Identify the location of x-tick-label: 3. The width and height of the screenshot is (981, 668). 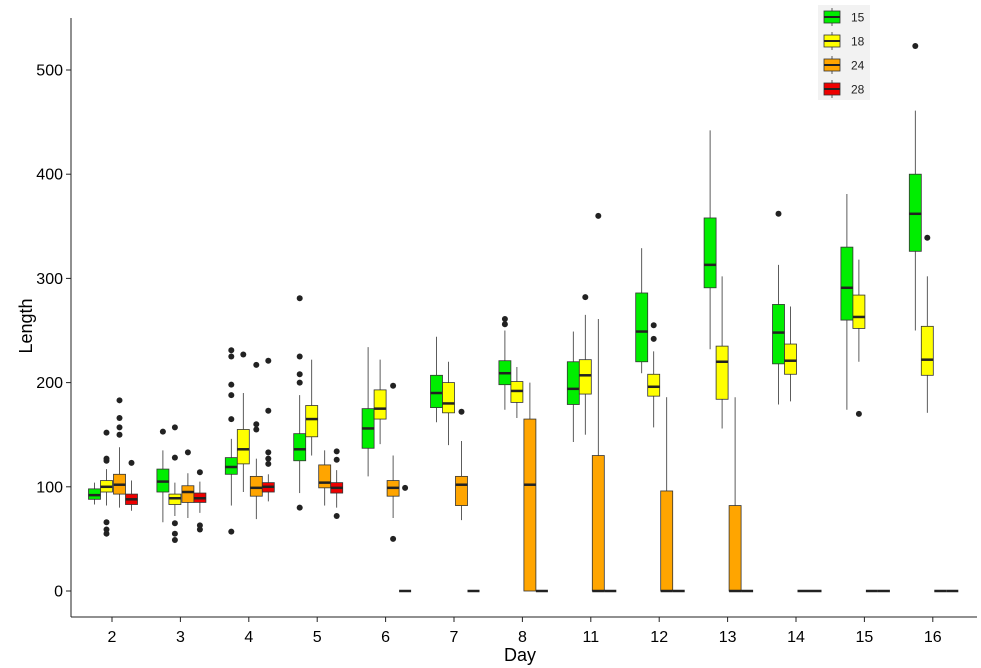
(180, 637).